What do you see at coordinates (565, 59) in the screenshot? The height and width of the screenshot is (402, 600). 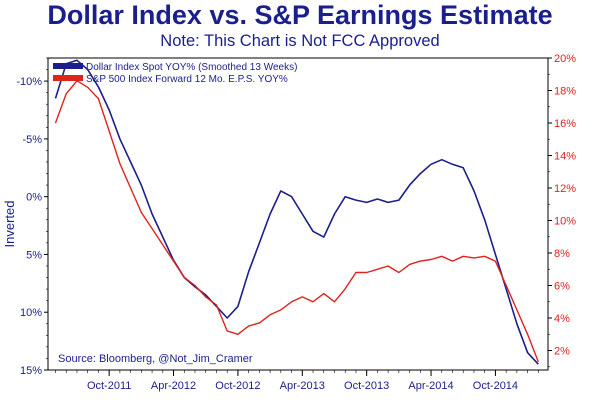 I see `right-axis-tick-label: 20%` at bounding box center [565, 59].